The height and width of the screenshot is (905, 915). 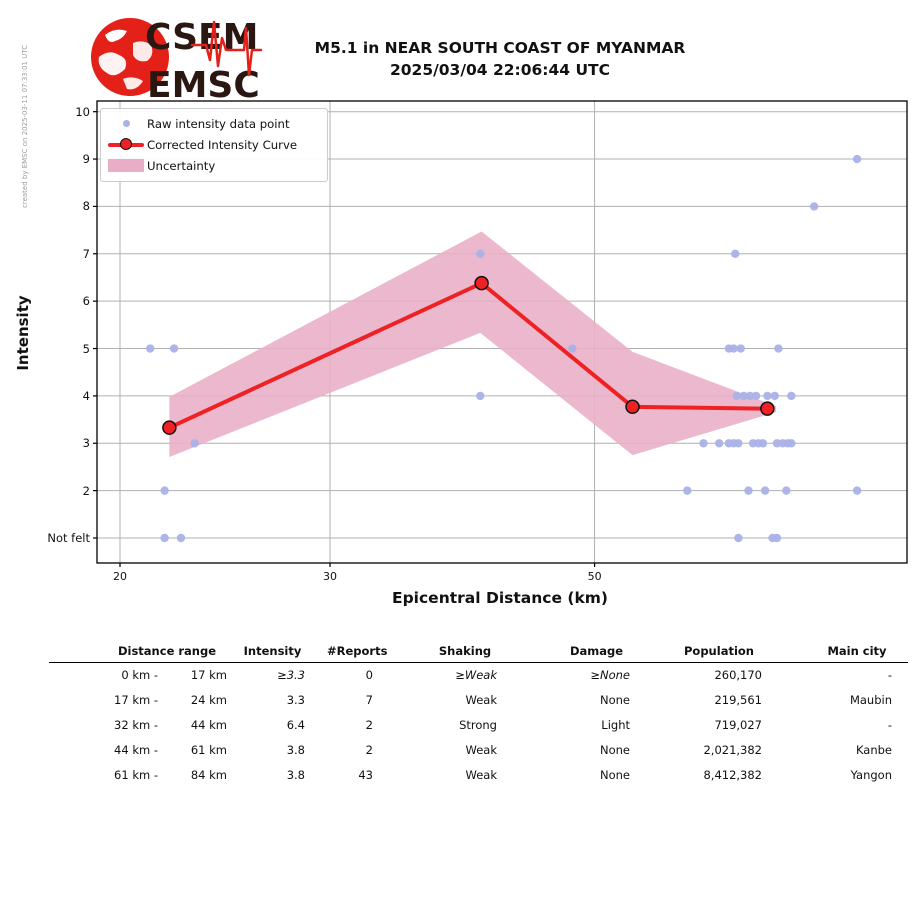 I want to click on cell-range-from: 61 km -, so click(x=136, y=775).